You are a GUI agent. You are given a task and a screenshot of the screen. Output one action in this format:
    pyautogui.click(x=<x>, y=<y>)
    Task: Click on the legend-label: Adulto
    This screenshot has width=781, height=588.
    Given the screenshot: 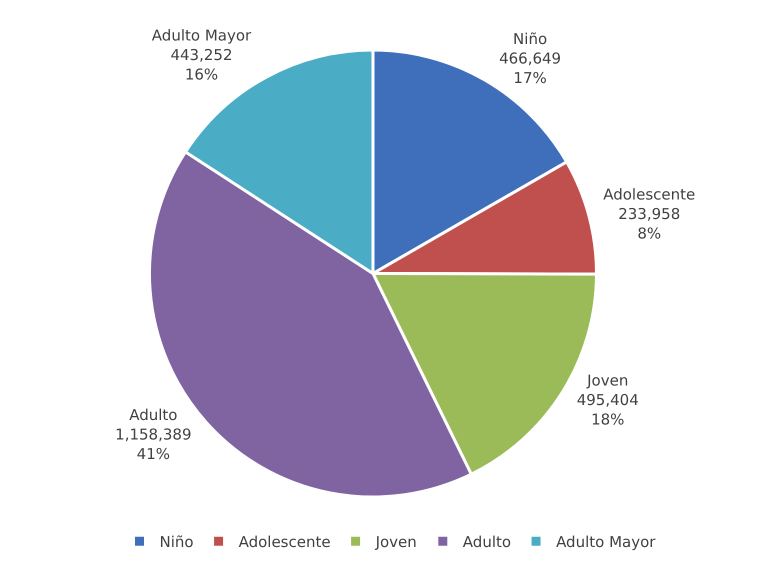 What is the action you would take?
    pyautogui.click(x=487, y=542)
    